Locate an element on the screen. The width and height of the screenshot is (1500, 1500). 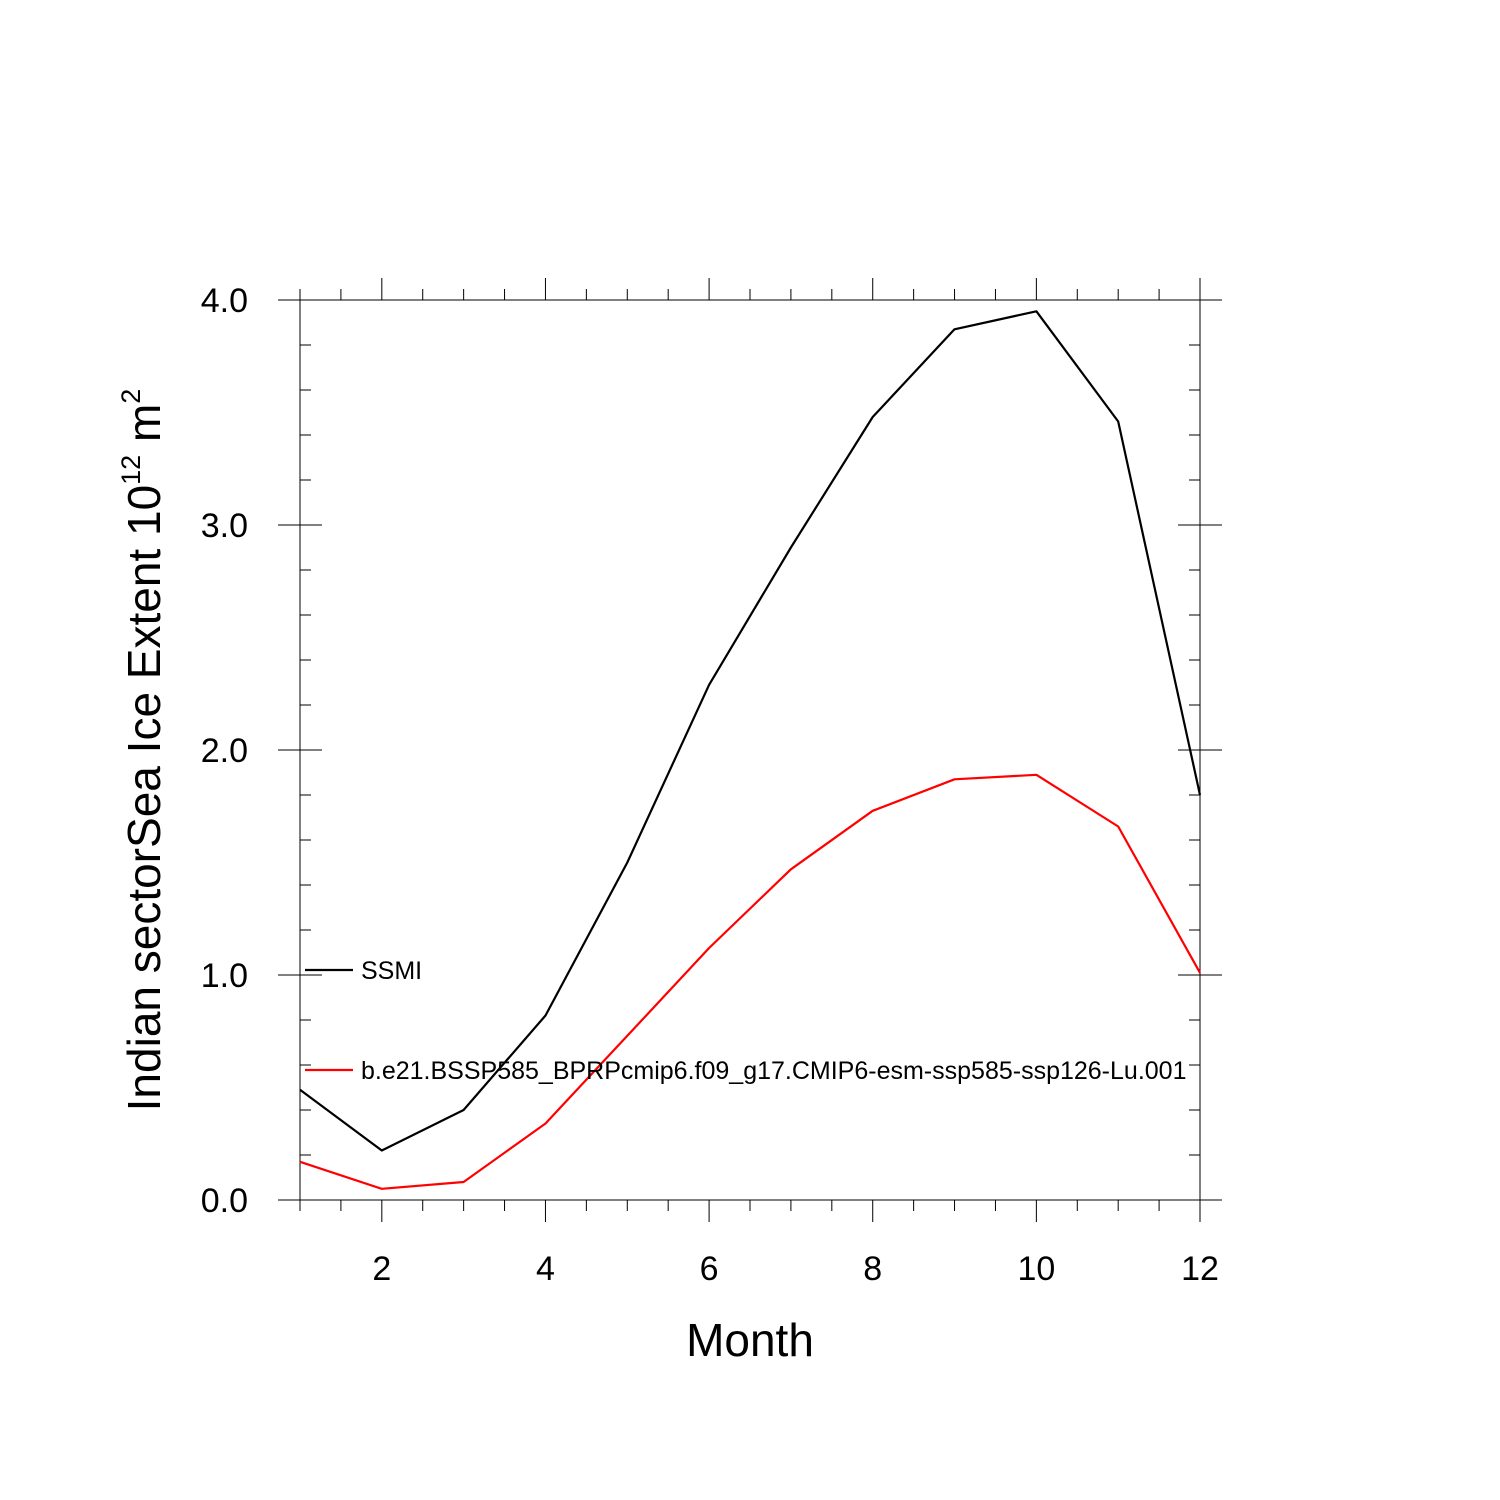
legend-label: SSMI is located at coordinates (391, 971).